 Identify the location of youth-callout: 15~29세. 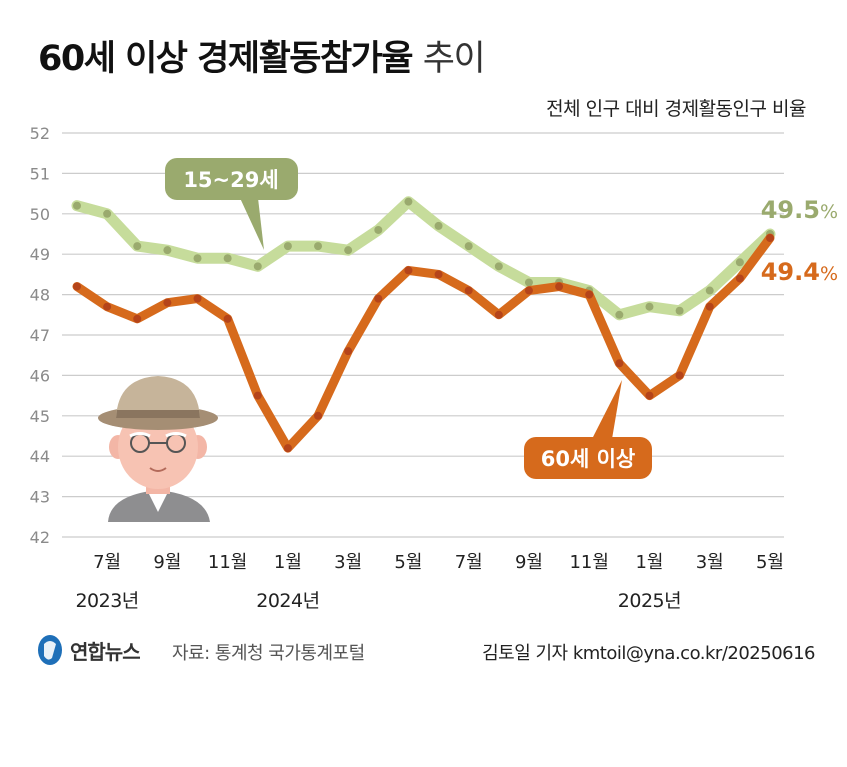
(231, 204).